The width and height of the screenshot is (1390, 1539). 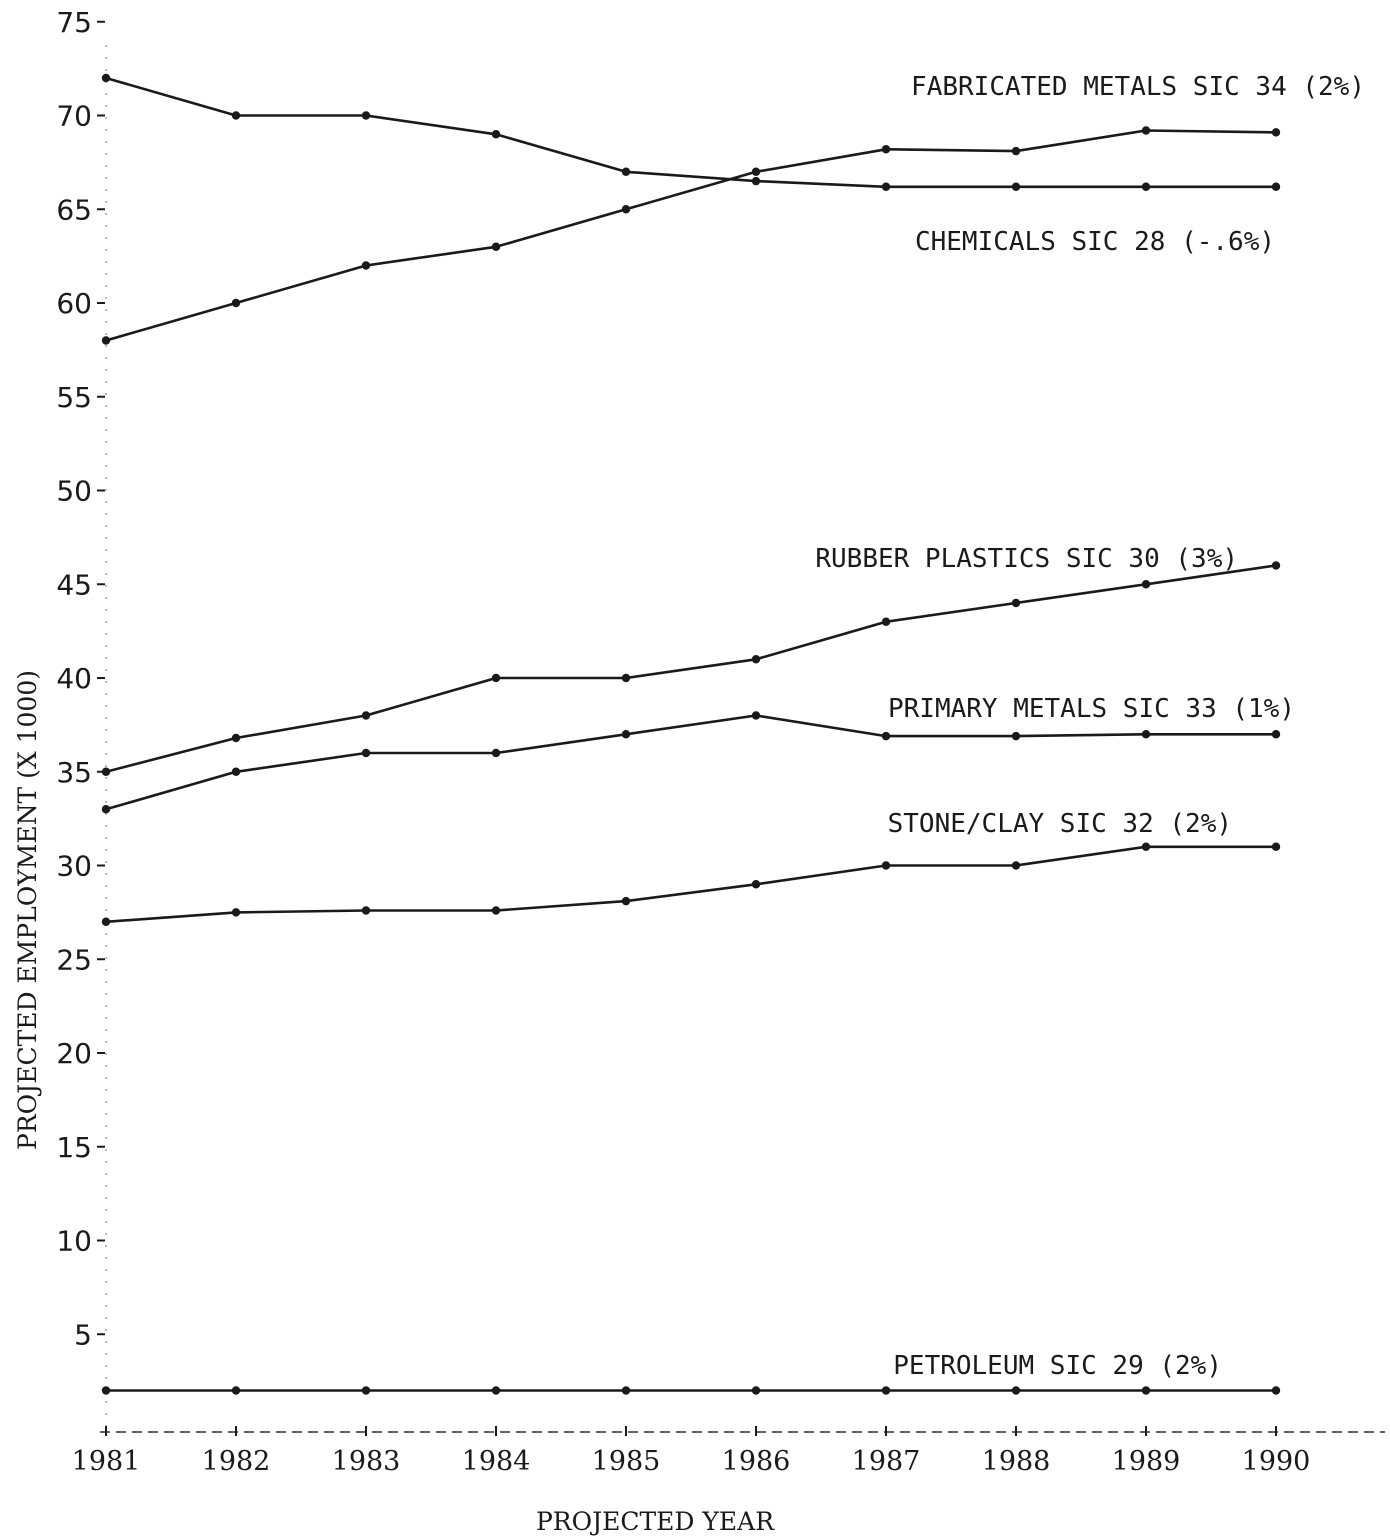 What do you see at coordinates (1276, 1461) in the screenshot?
I see `x-tick-label: 1990` at bounding box center [1276, 1461].